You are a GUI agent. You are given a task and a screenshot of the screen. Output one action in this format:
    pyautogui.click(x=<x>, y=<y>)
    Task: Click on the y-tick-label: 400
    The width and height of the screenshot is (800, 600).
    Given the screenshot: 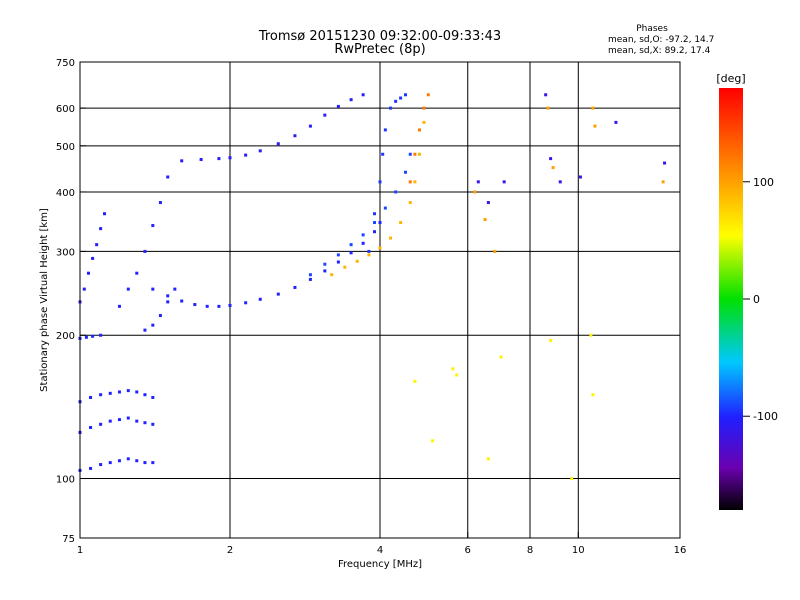 What is the action you would take?
    pyautogui.click(x=65, y=193)
    